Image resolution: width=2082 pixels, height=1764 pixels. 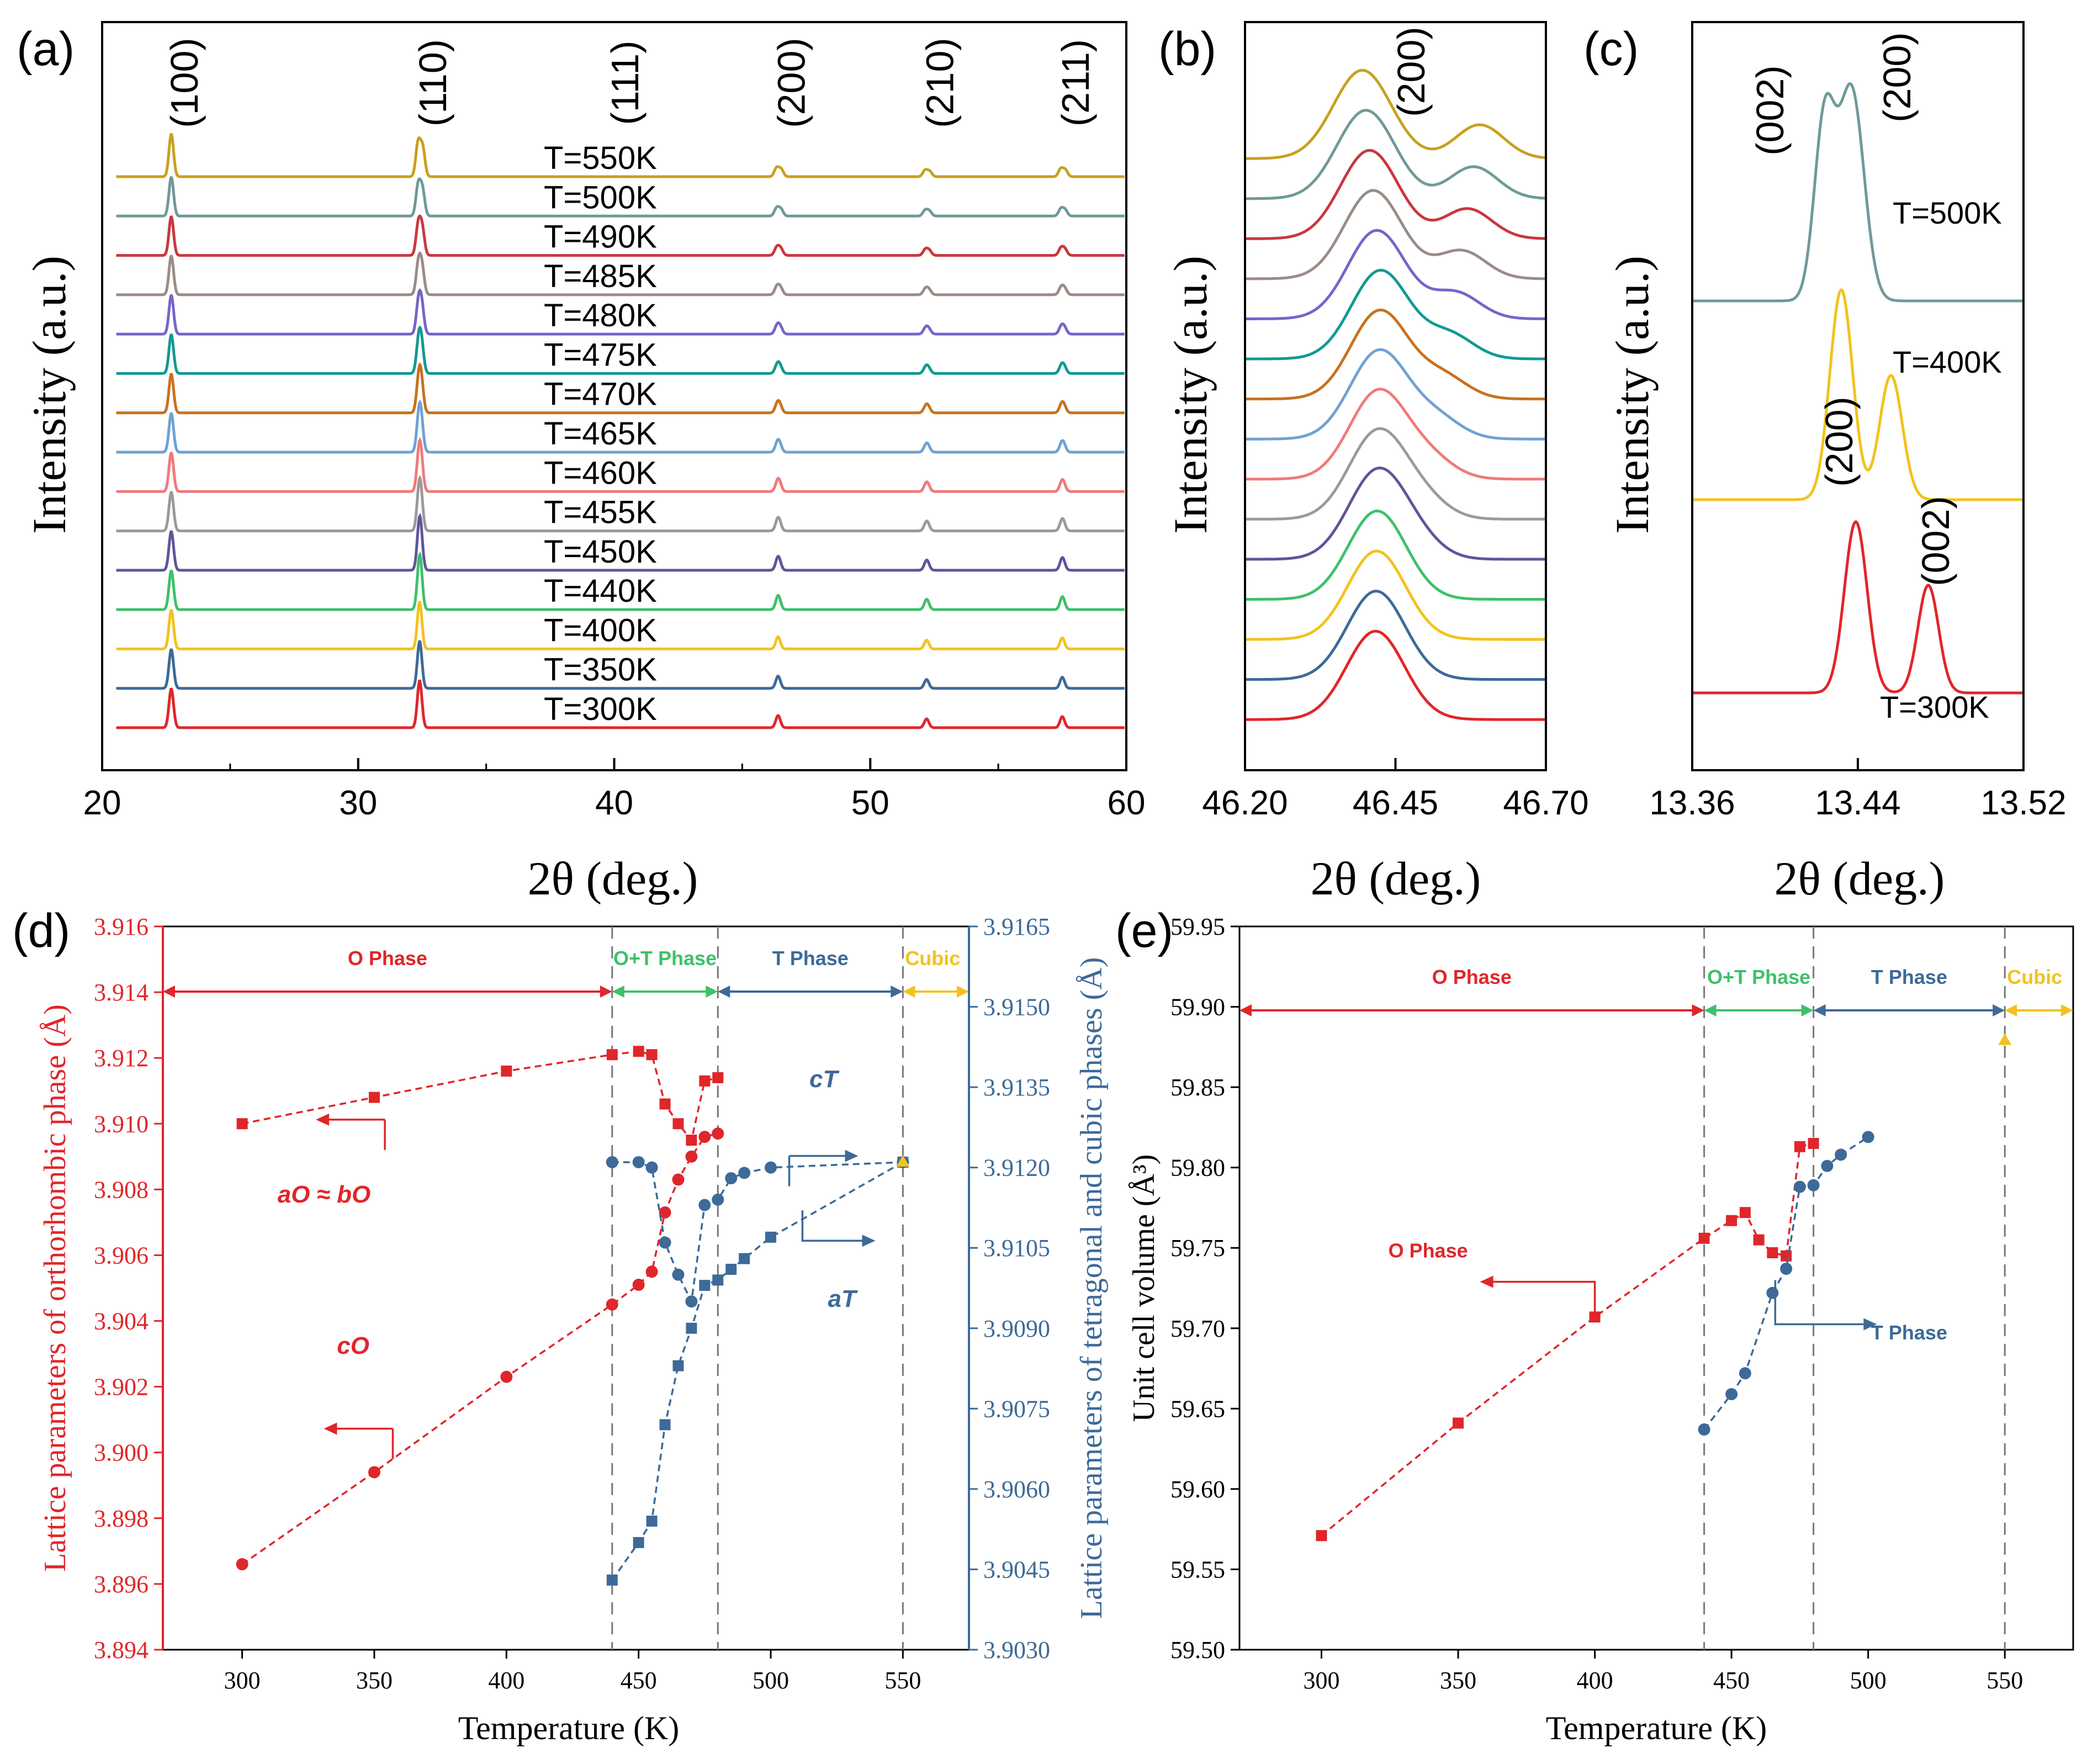 I want to click on annotation-arrow-ct-head, so click(x=852, y=1155).